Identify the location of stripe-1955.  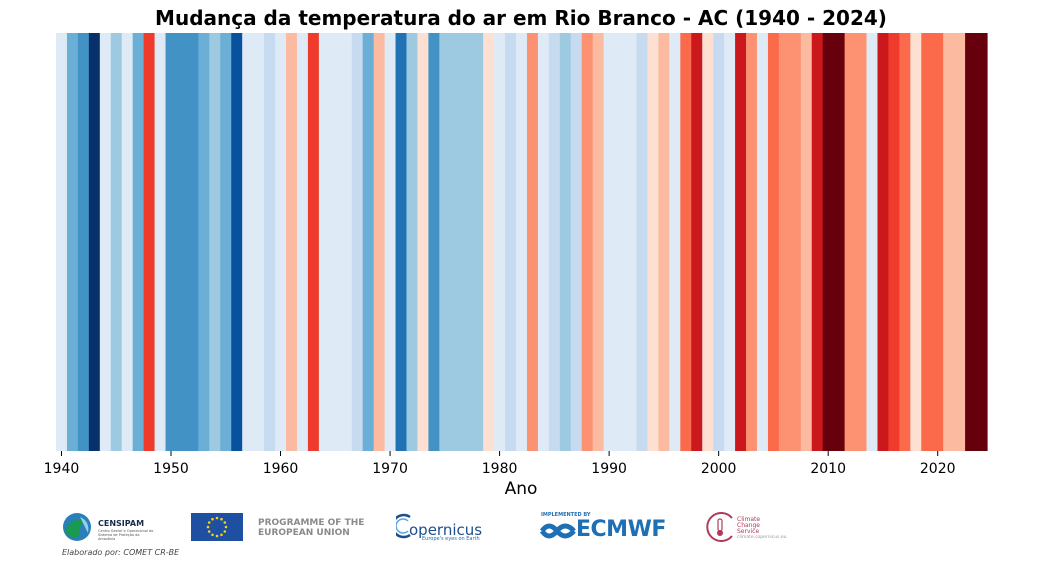
(226, 242).